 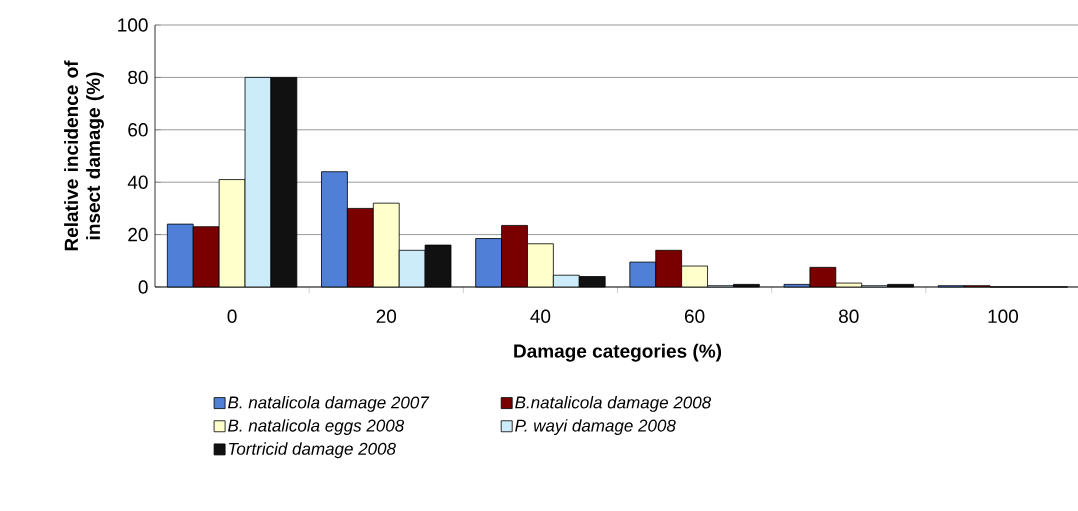 I want to click on legend-label: B. natalicola damage 2007, so click(x=329, y=404).